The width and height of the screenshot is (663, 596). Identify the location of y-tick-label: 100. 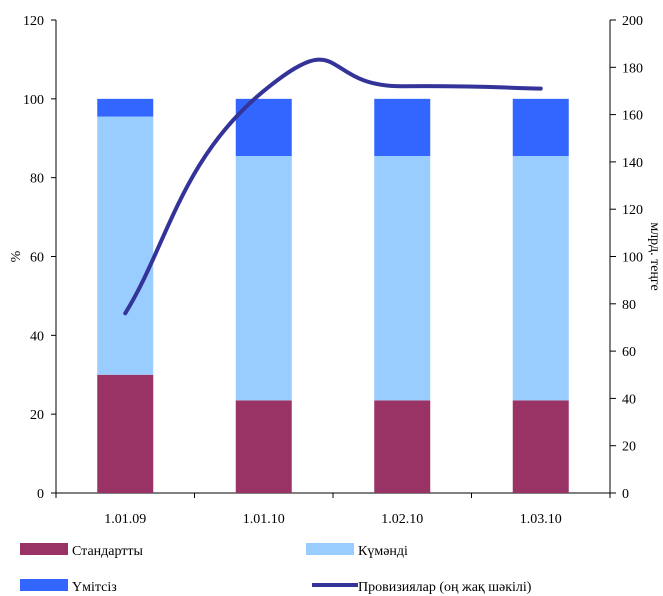
(33, 100).